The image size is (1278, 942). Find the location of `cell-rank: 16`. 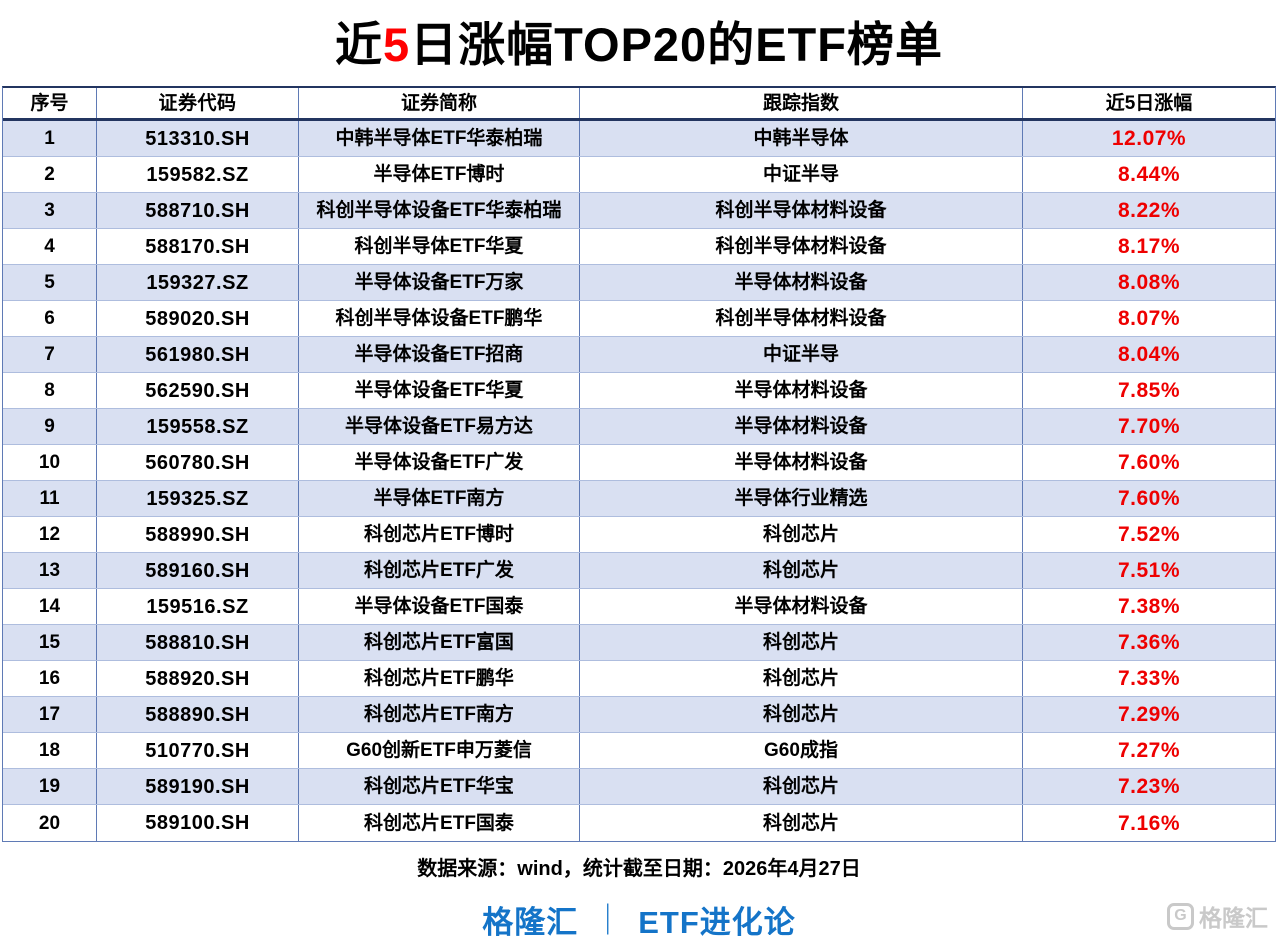

cell-rank: 16 is located at coordinates (50, 678).